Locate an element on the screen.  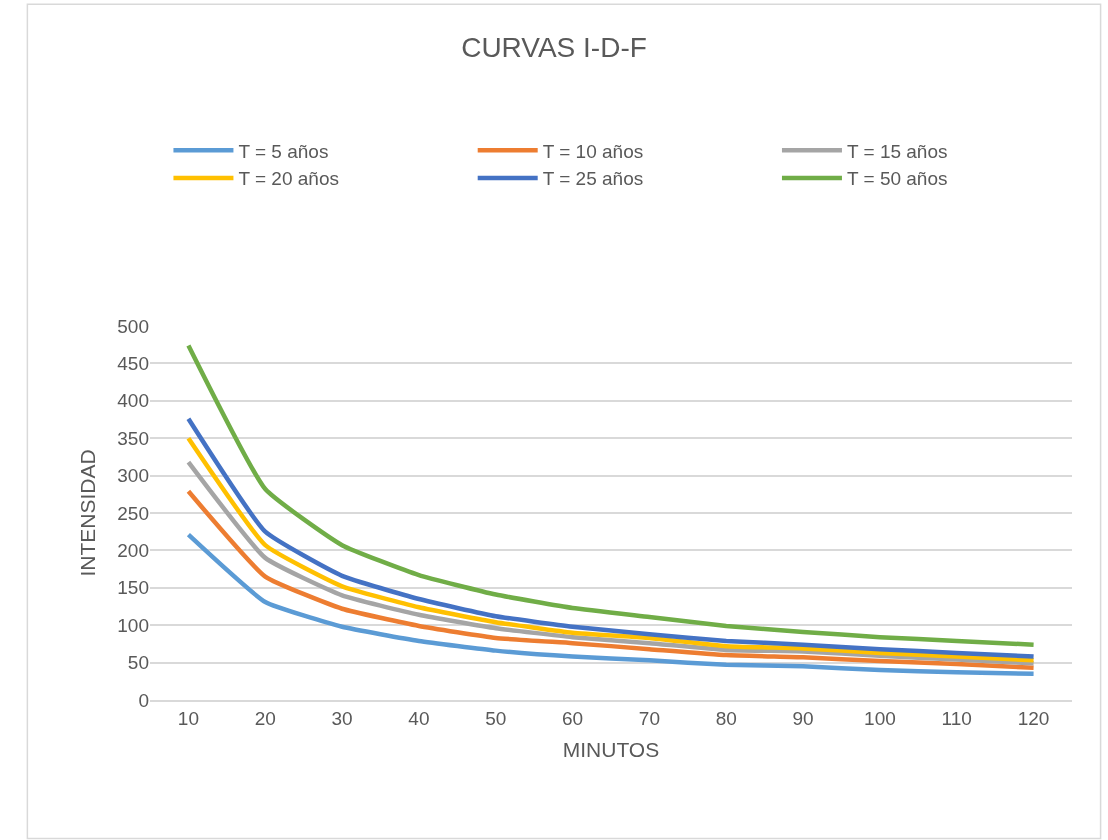
legend-label: T = 20 años is located at coordinates (288, 179).